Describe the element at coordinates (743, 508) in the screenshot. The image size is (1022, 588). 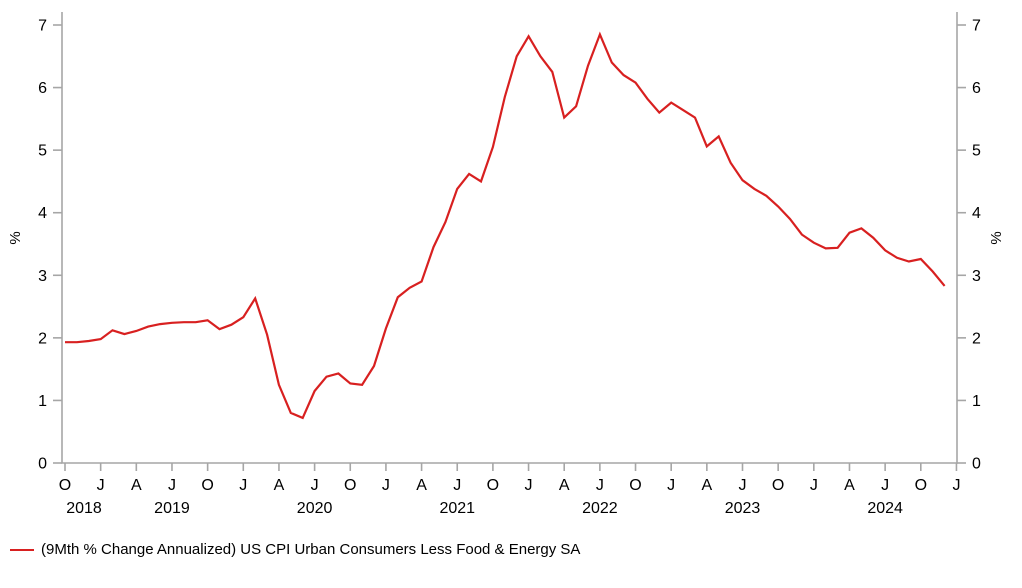
I see `x-axis-year-label: 2023` at that location.